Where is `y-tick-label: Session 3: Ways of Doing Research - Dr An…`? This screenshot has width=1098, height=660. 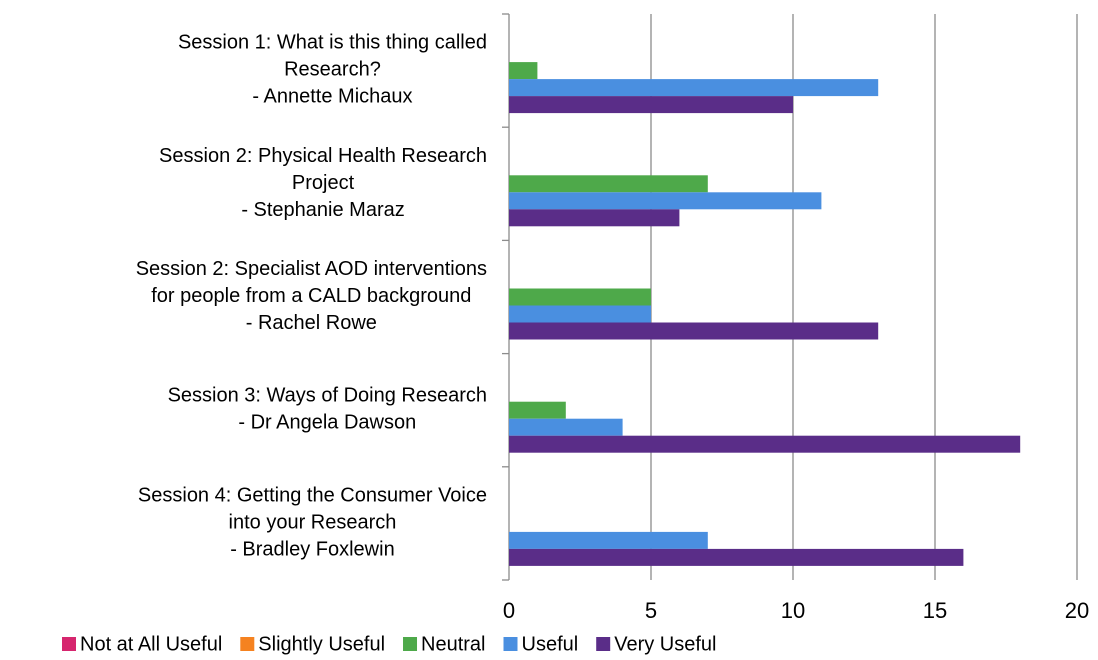 y-tick-label: Session 3: Ways of Doing Research - Dr An… is located at coordinates (327, 409).